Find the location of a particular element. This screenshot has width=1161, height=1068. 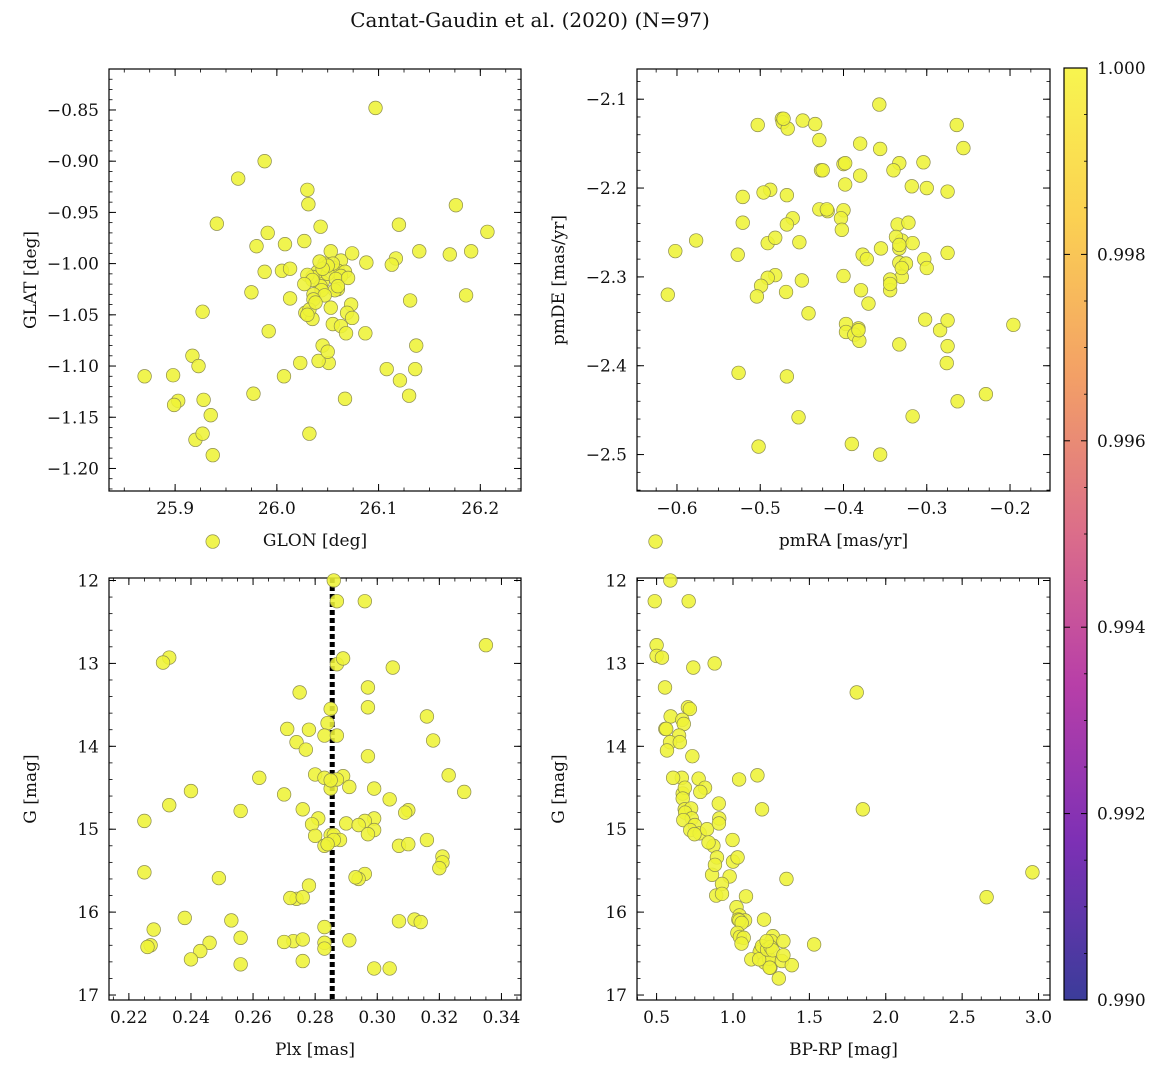

y-tick-label: −2.1 is located at coordinates (606, 100).